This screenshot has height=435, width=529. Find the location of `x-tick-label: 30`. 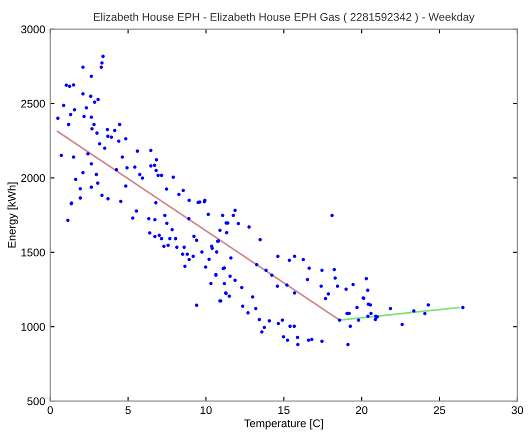

x-tick-label: 30 is located at coordinates (518, 410).